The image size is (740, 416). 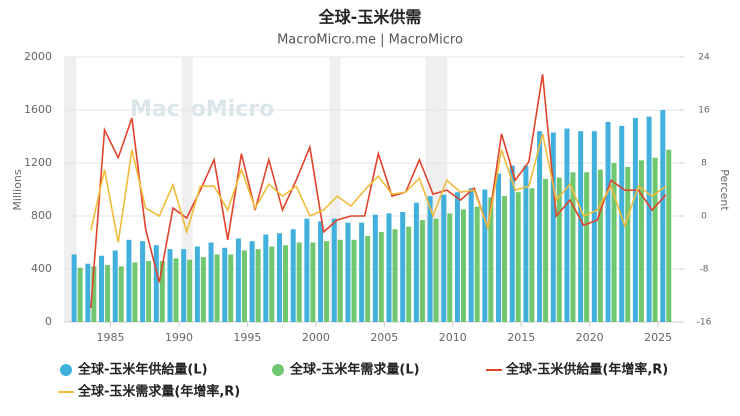 What do you see at coordinates (66, 370) in the screenshot?
I see `legend-swatch` at bounding box center [66, 370].